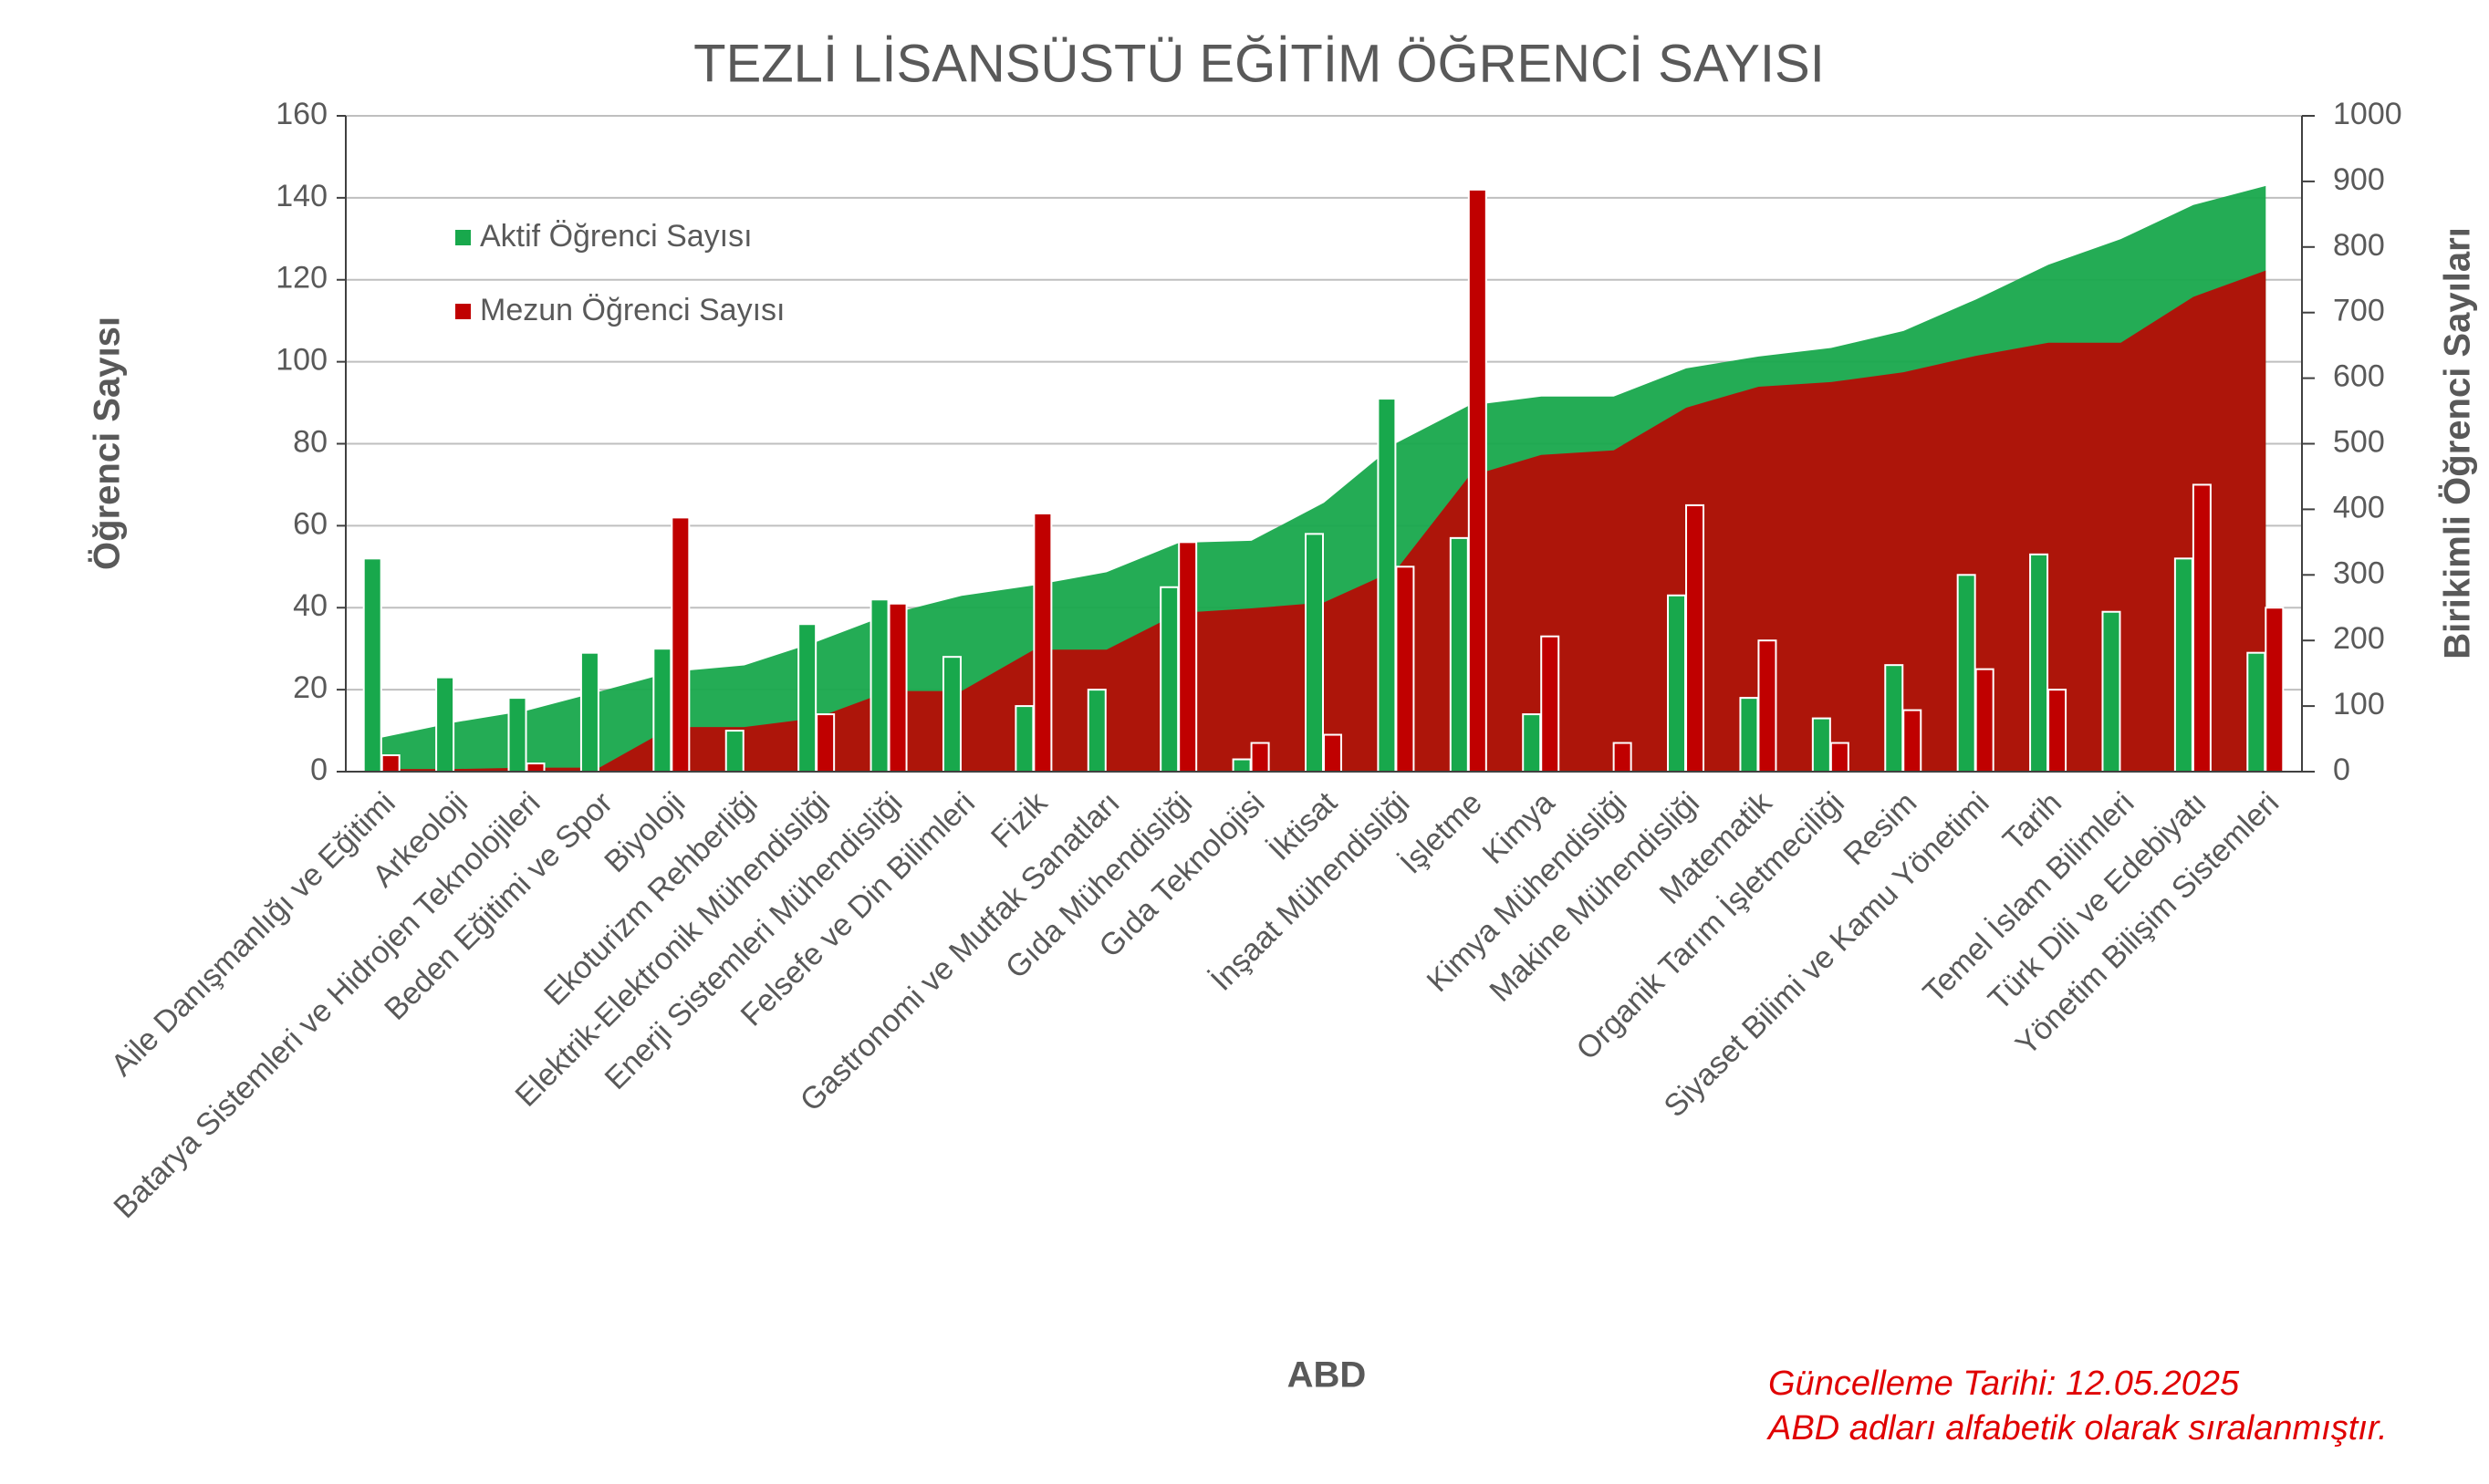 The height and width of the screenshot is (1484, 2489). Describe the element at coordinates (2359, 311) in the screenshot. I see `y2-tick-label: 700` at that location.